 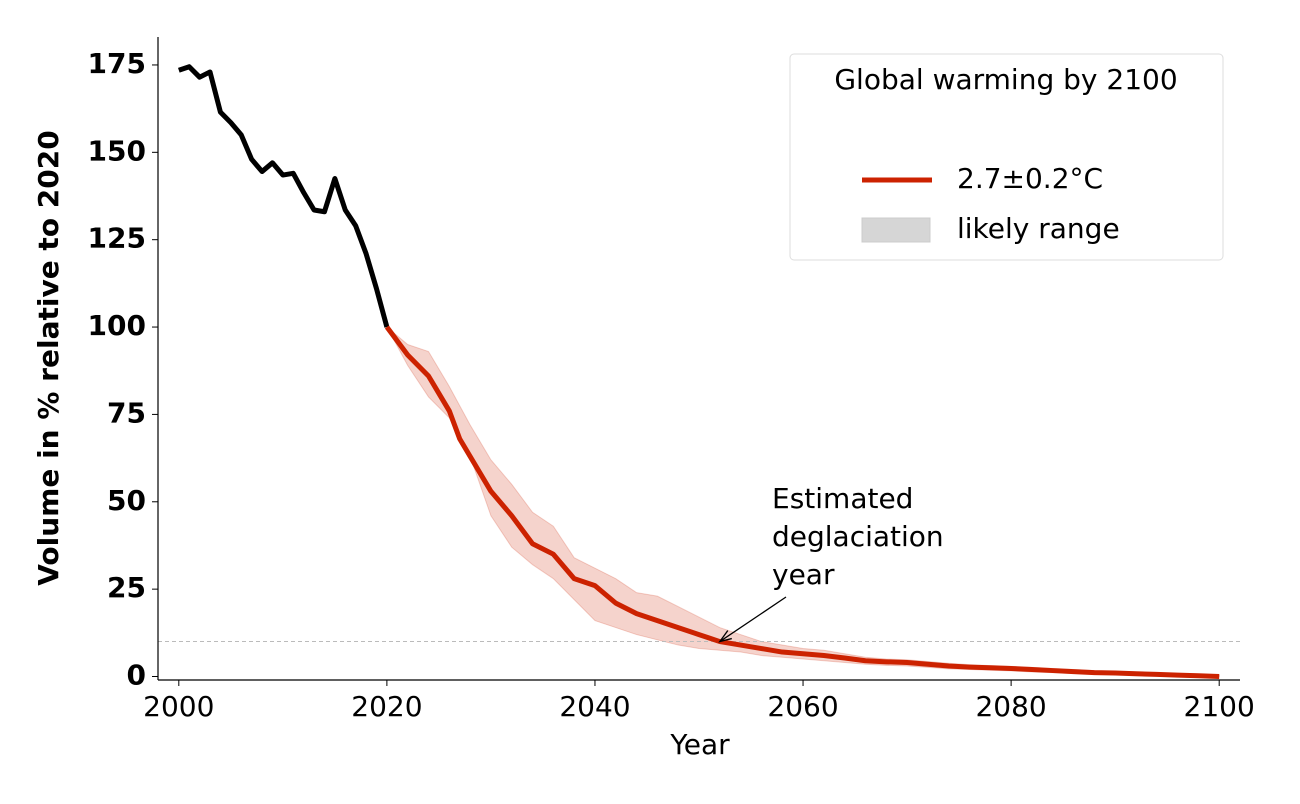 What do you see at coordinates (753, 619) in the screenshot?
I see `annotation-arrow` at bounding box center [753, 619].